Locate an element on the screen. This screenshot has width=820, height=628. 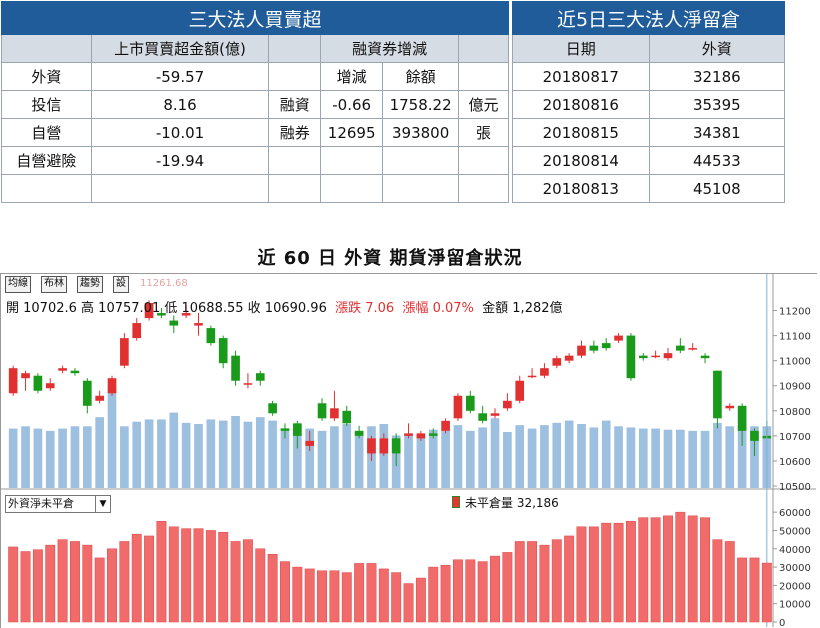
y-tick-label: 11200 is located at coordinates (795, 312).